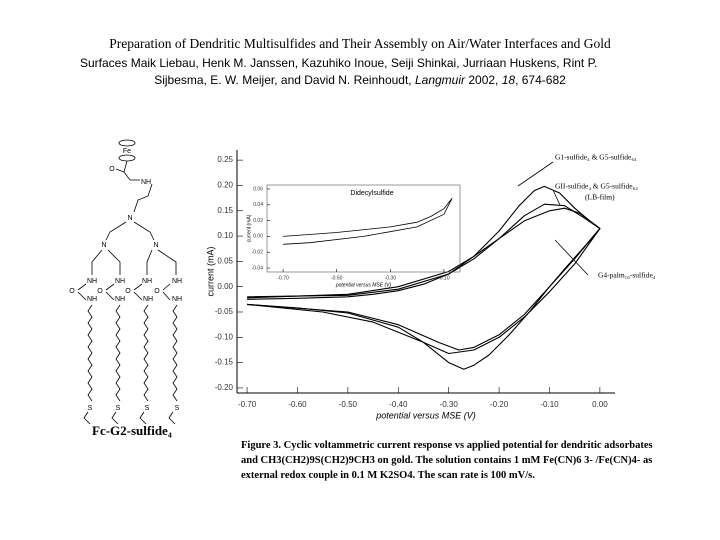 This screenshot has width=720, height=540. I want to click on journal: Langmuir, so click(440, 80).